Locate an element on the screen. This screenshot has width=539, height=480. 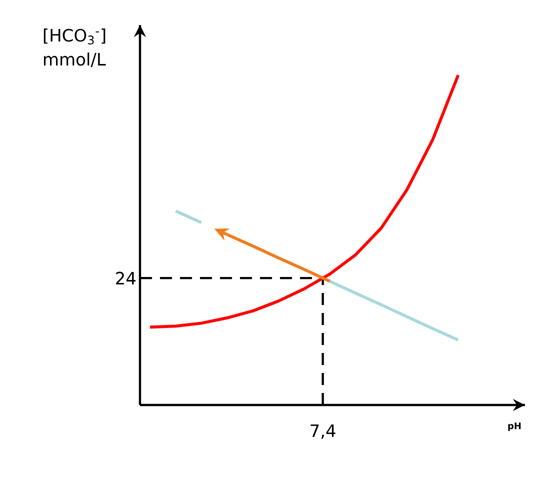
text: 7,4 is located at coordinates (323, 431).